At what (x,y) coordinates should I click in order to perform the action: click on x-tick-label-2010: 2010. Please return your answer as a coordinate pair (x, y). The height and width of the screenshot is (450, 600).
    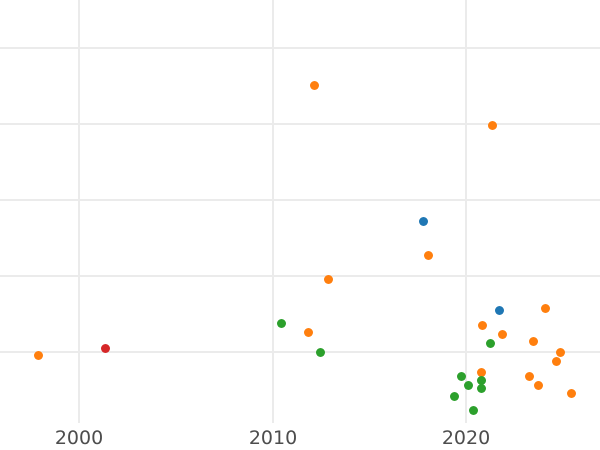
    Looking at the image, I should click on (273, 438).